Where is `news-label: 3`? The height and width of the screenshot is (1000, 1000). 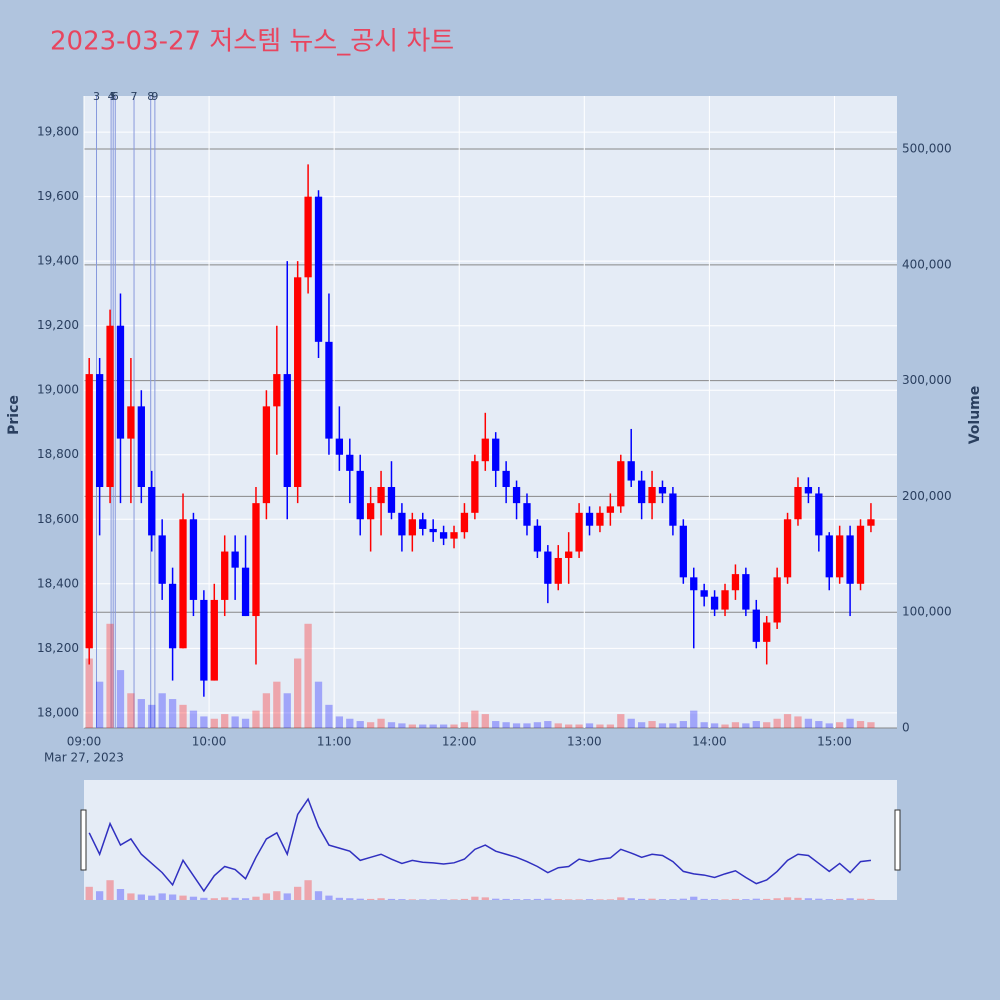
news-label: 3 is located at coordinates (96, 96).